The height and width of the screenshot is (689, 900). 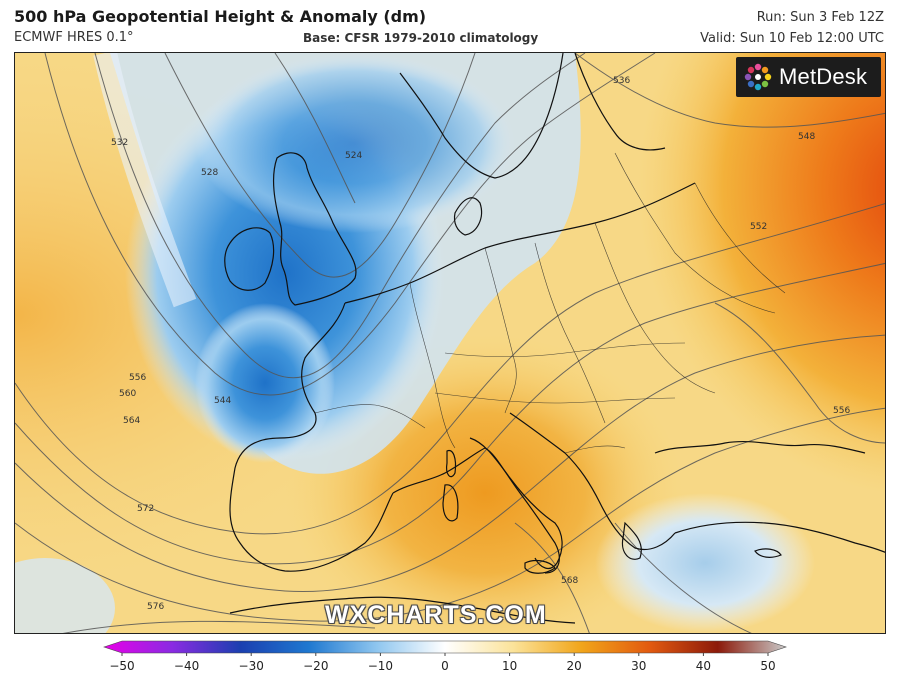 I want to click on contour-label: 576, so click(x=155, y=607).